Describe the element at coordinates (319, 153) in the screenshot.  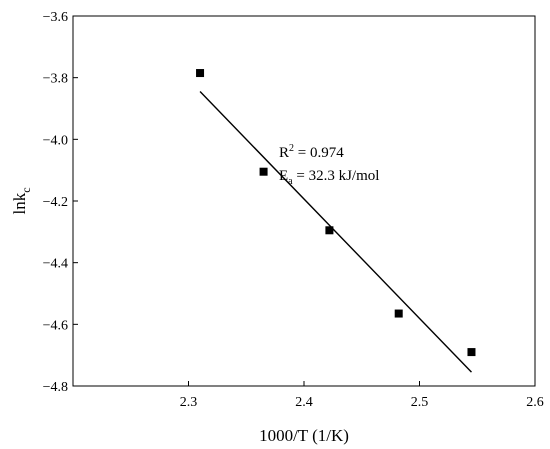
I see `r-squared-value: = 0.974` at that location.